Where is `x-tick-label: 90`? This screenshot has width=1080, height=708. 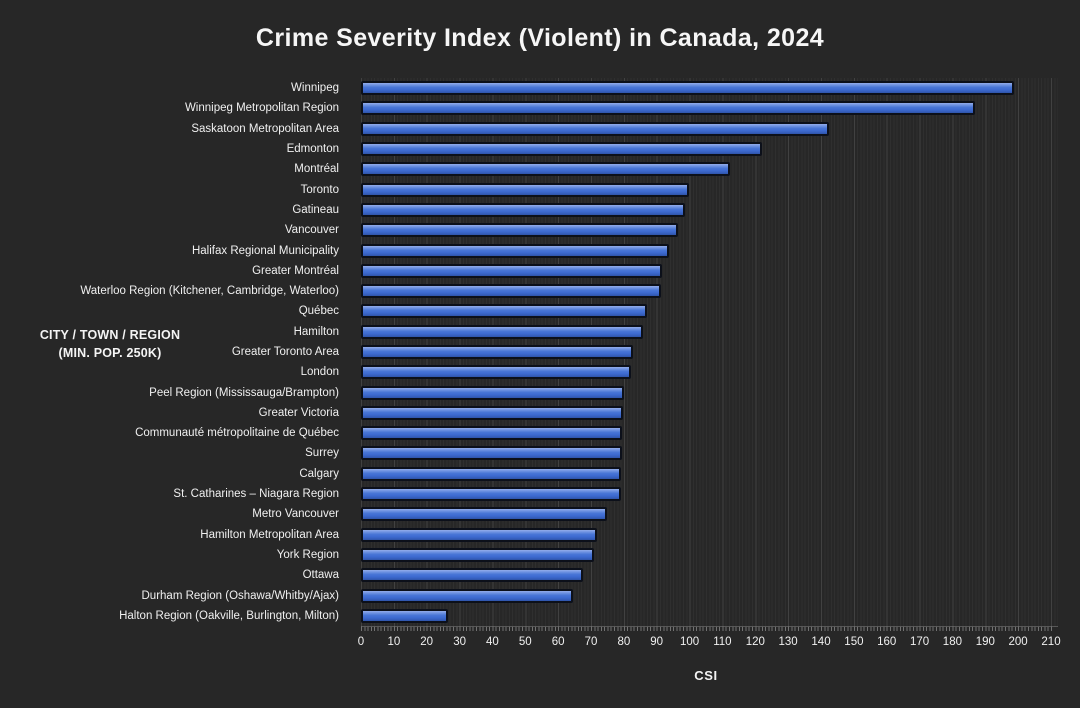 x-tick-label: 90 is located at coordinates (657, 642).